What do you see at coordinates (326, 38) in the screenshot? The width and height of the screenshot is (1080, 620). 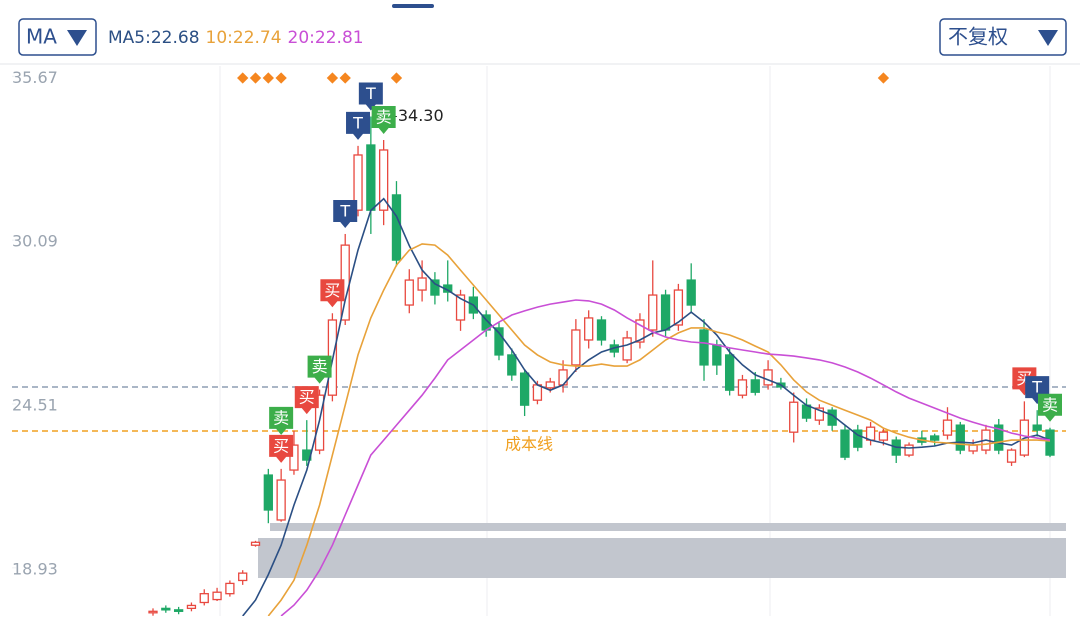 I see `ma-label: 20:22.81` at bounding box center [326, 38].